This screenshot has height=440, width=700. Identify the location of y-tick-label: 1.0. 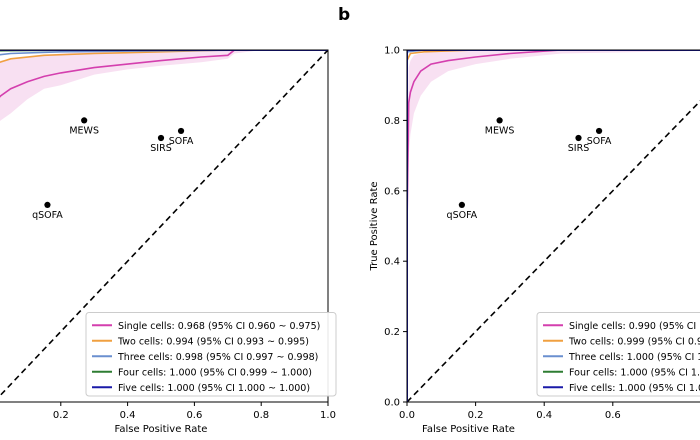
(392, 51).